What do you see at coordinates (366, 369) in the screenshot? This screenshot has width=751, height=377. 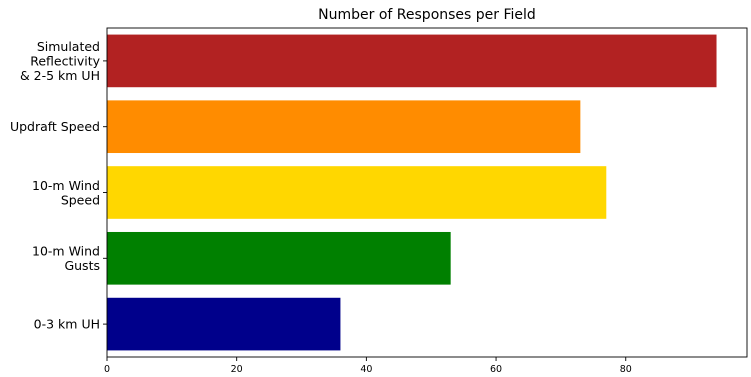 I see `x-tick-label: 40` at bounding box center [366, 369].